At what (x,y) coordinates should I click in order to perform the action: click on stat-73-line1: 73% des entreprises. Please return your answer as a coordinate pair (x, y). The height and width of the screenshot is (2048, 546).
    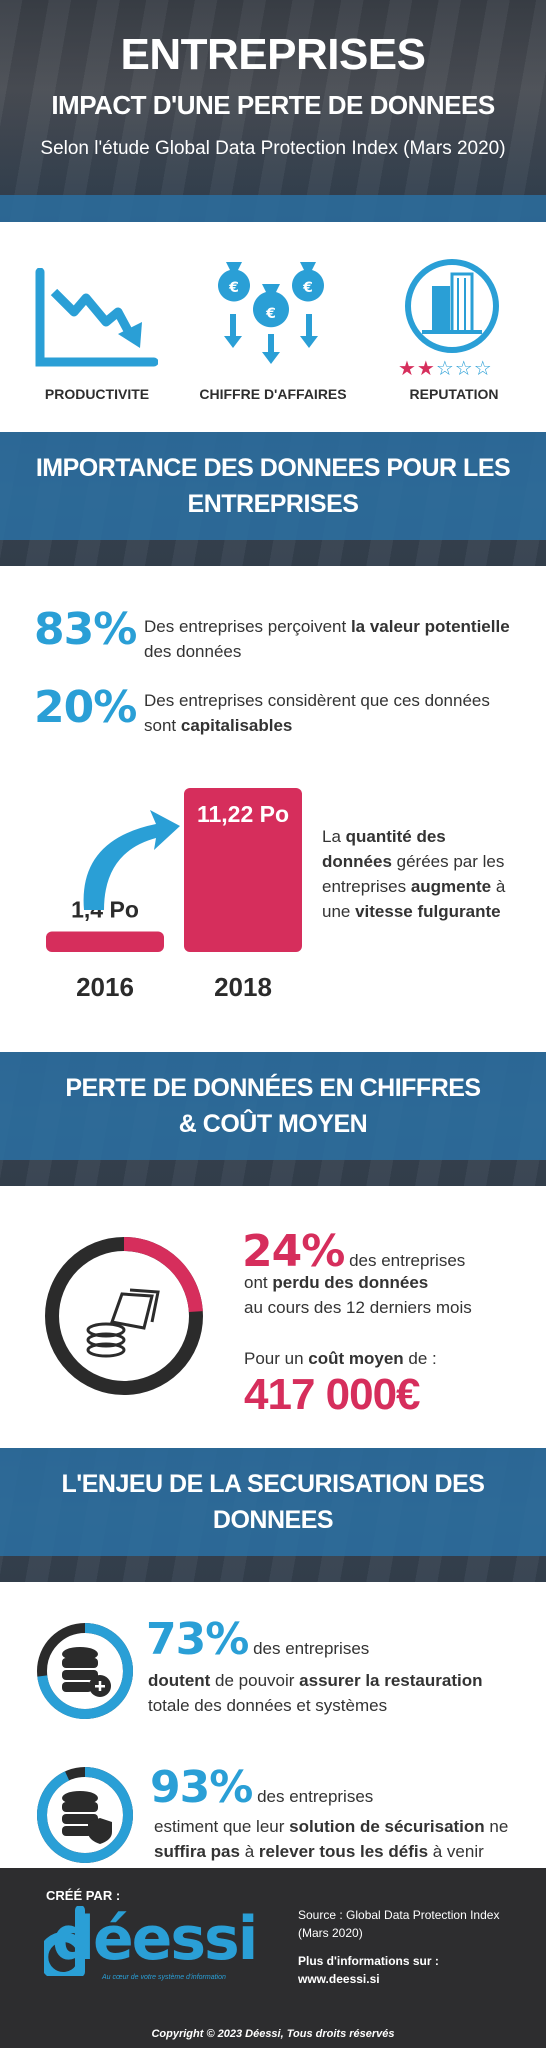
    Looking at the image, I should click on (258, 1639).